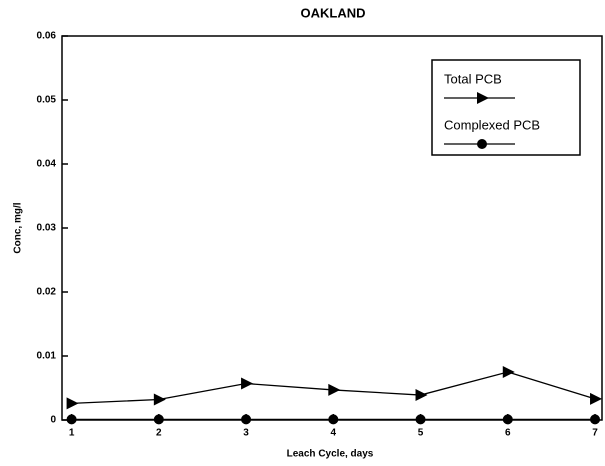 The height and width of the screenshot is (466, 605). I want to click on y-tick-label: 0, so click(53, 420).